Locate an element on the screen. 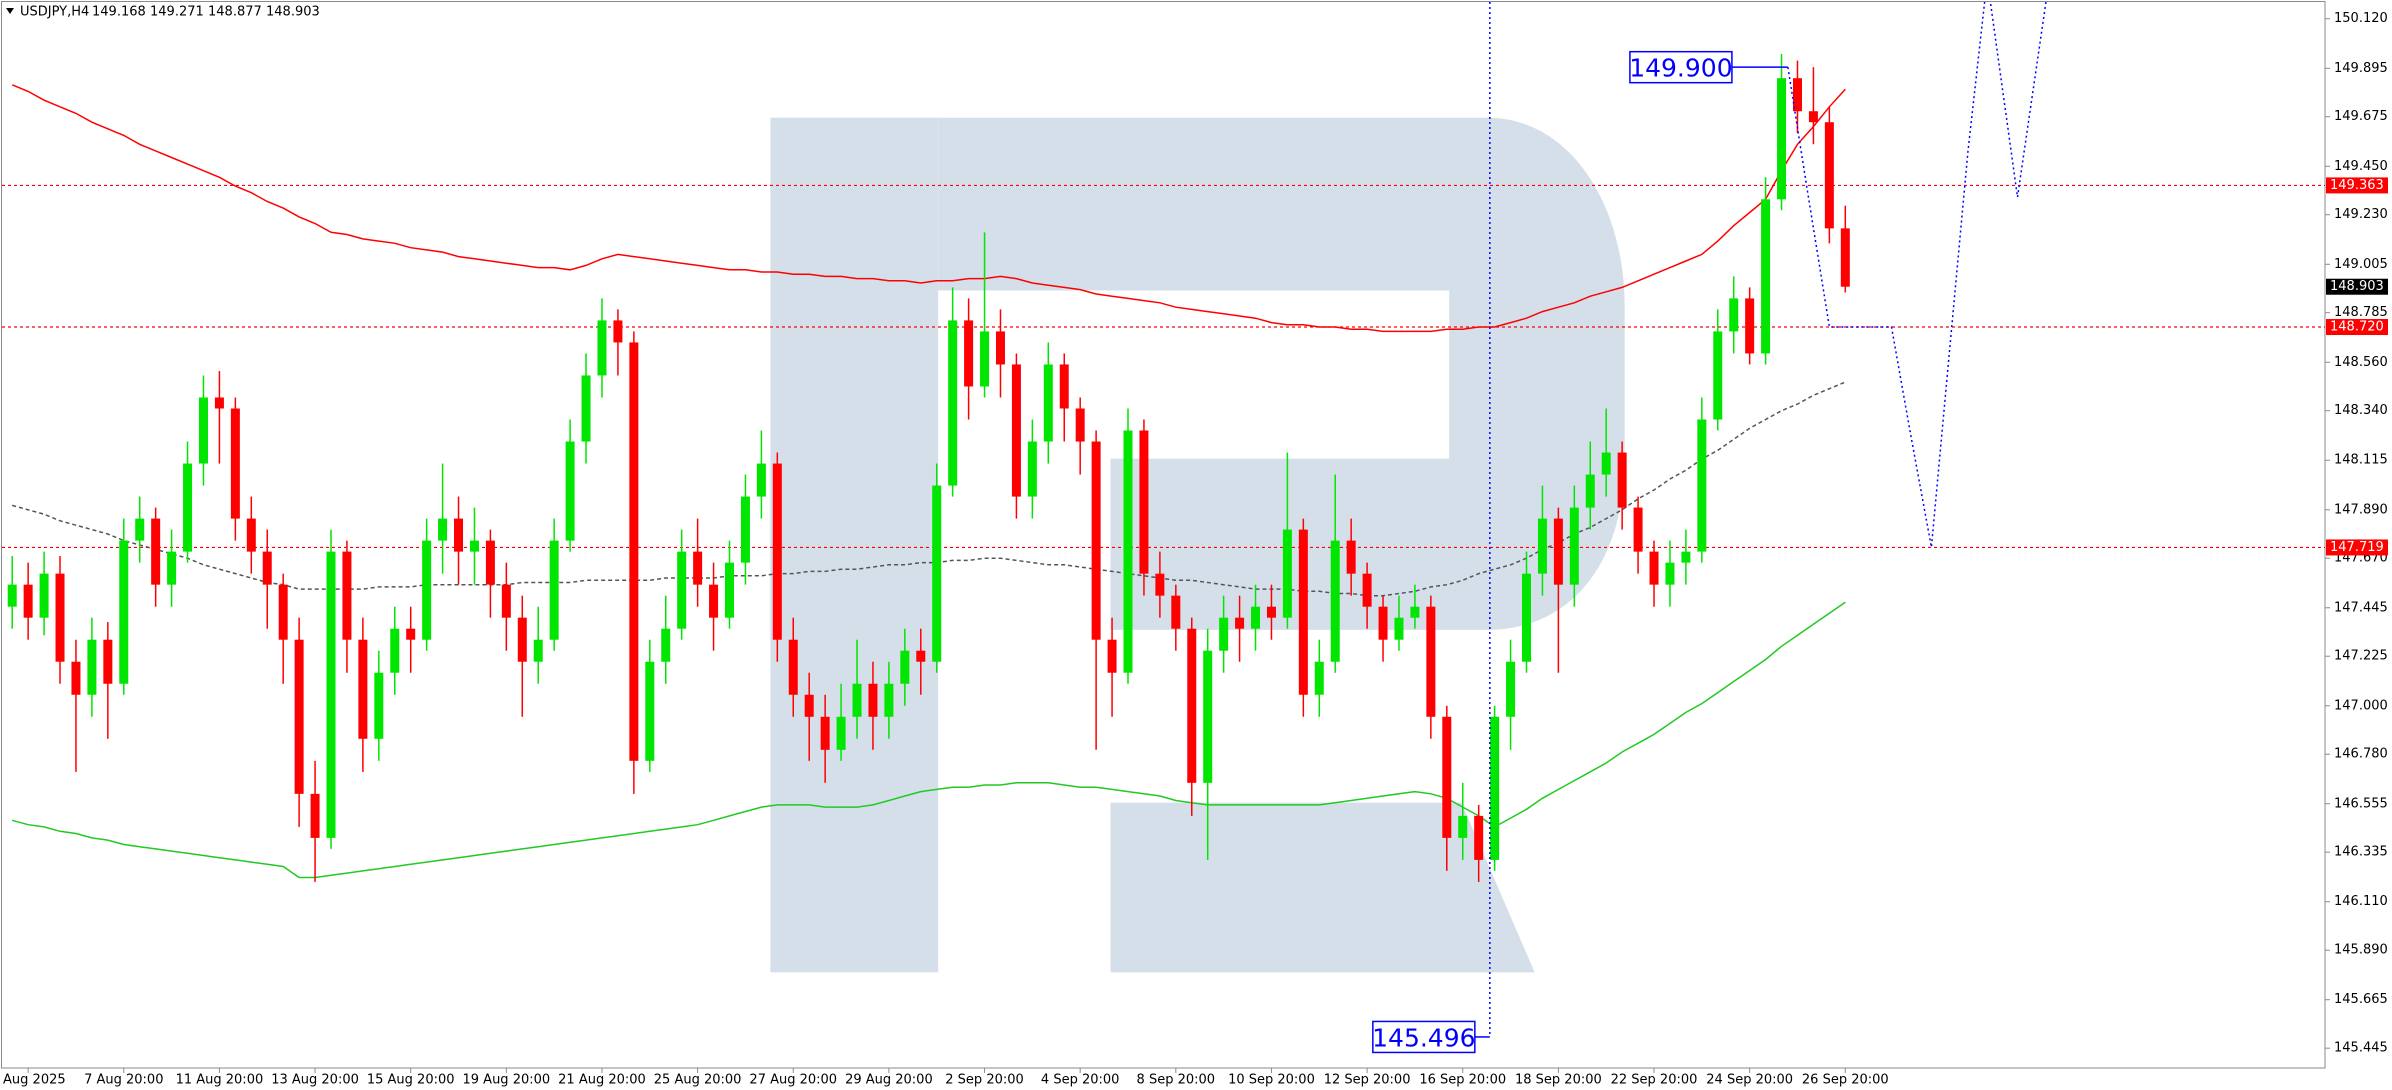 This screenshot has width=2392, height=1090. y-tick-label: 148.115 is located at coordinates (2361, 460).